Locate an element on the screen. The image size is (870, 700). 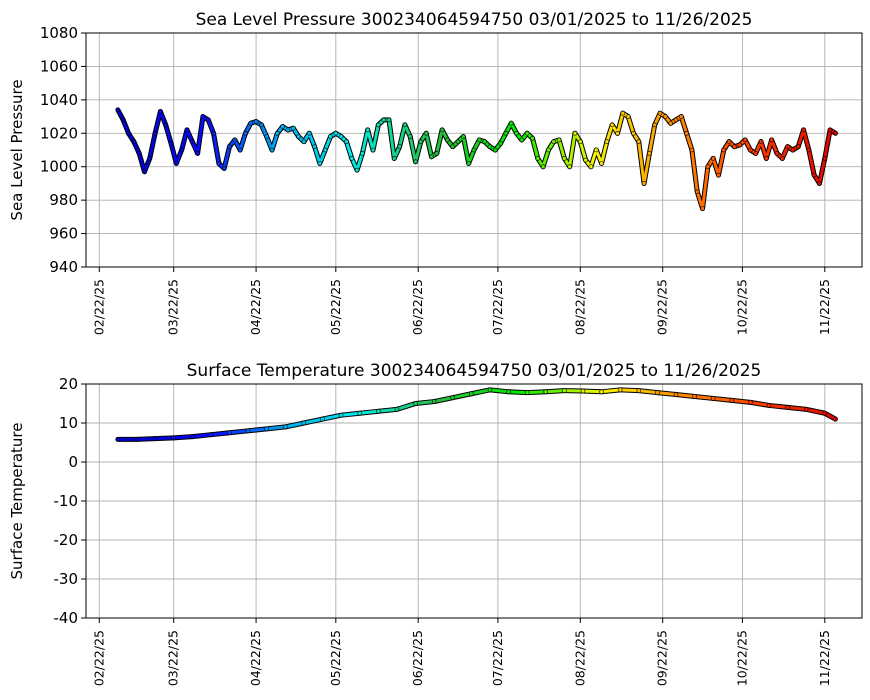
y-tick-label: 960 is located at coordinates (63, 234).